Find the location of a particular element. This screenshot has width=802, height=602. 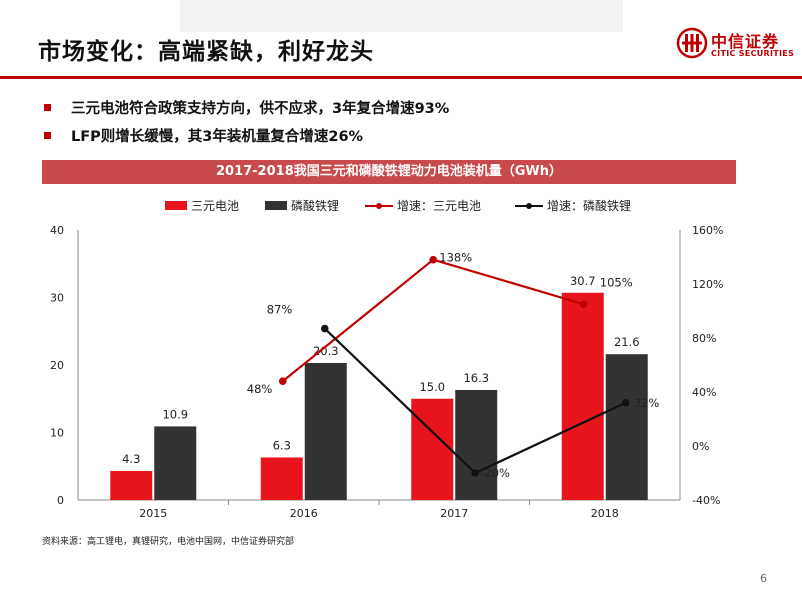

x-tick-label: 2015 is located at coordinates (153, 513).